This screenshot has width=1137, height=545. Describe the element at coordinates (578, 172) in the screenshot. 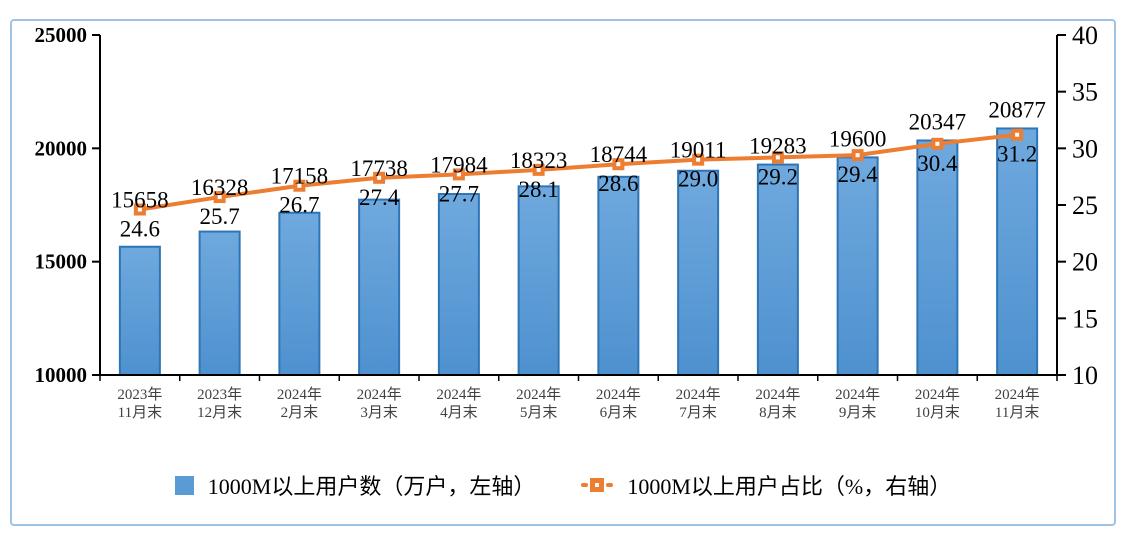

I see `line-series` at that location.